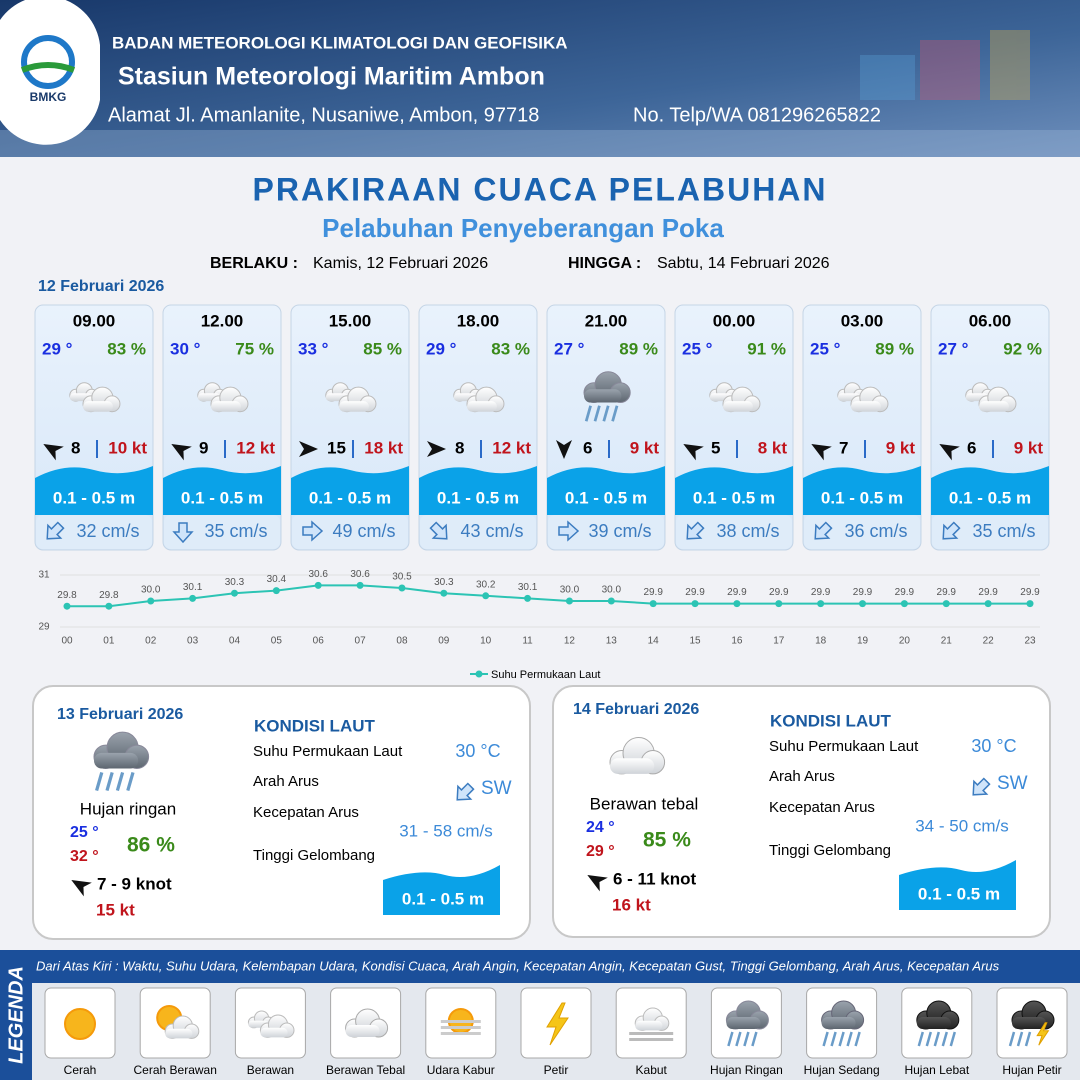 Image resolution: width=1080 pixels, height=1080 pixels. What do you see at coordinates (953, 348) in the screenshot?
I see `temperature: 27 °` at bounding box center [953, 348].